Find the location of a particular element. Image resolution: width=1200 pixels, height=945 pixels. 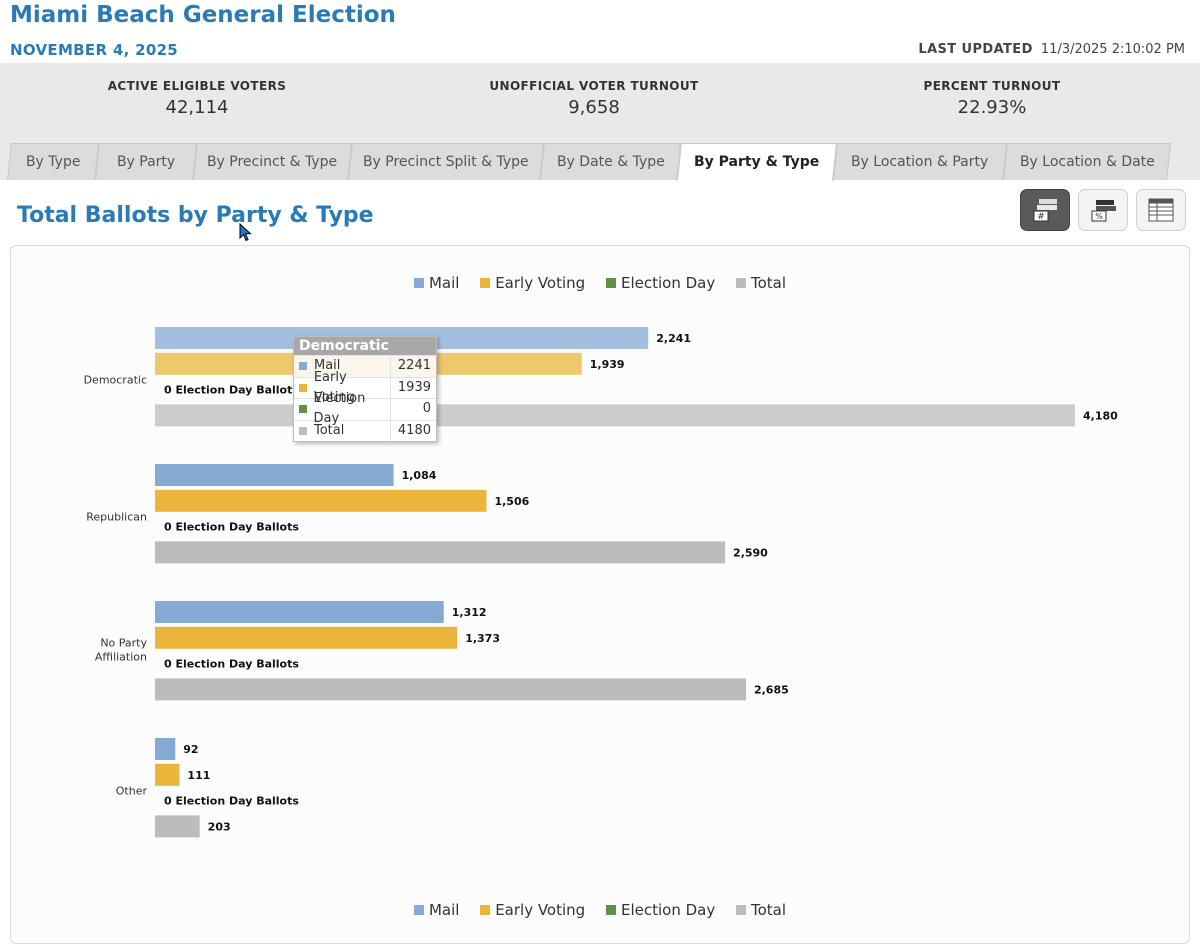

tab-by-precinct-type: By Precinct & Type is located at coordinates (272, 161).